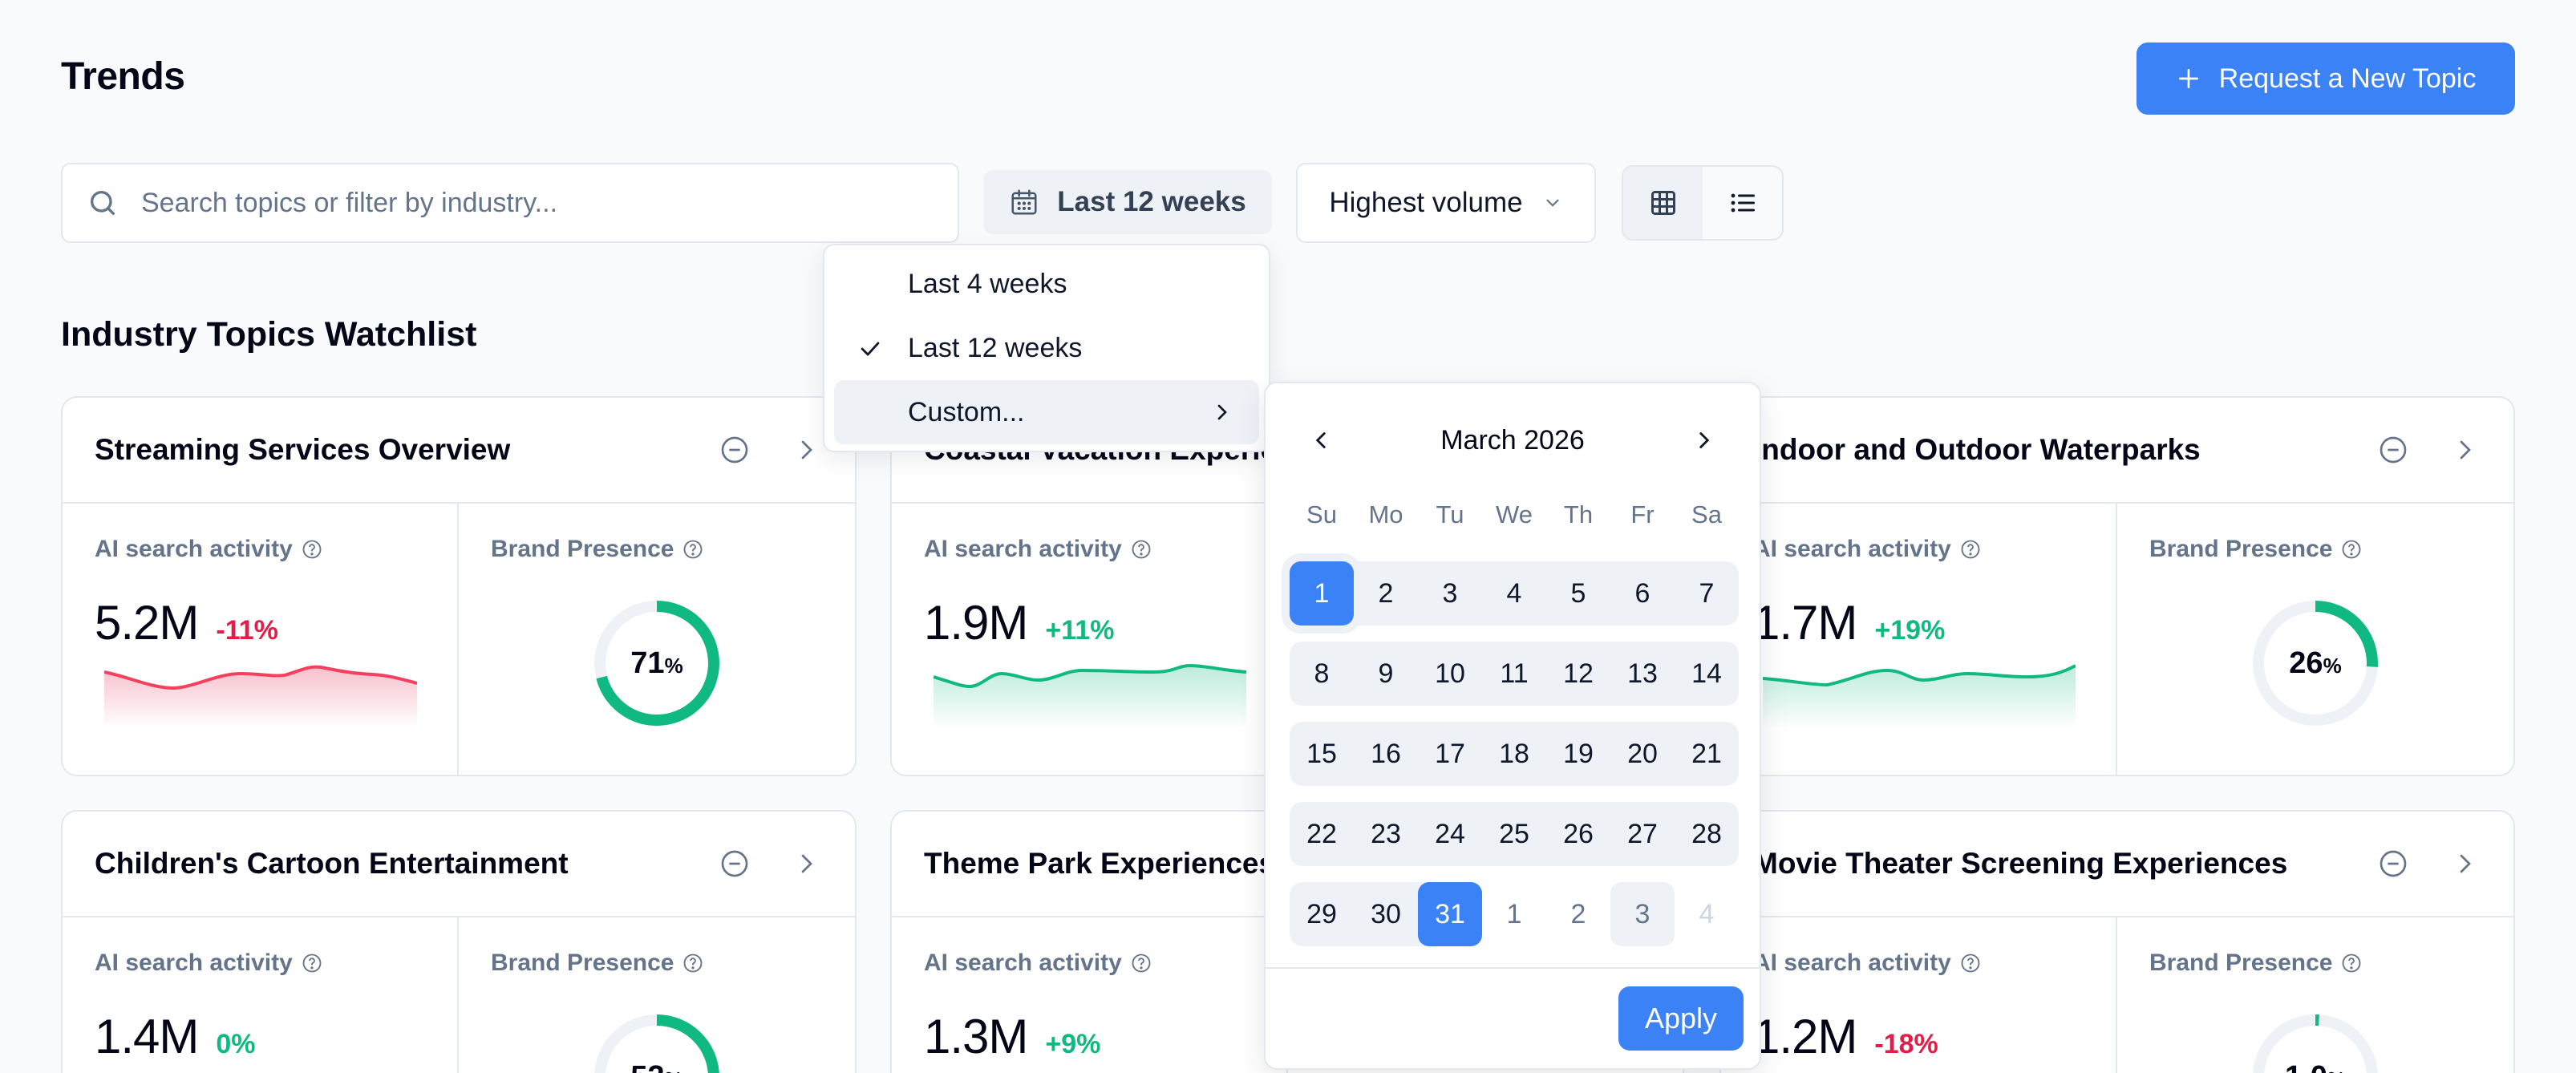 Image resolution: width=2576 pixels, height=1073 pixels. What do you see at coordinates (1578, 673) in the screenshot?
I see `calendar-day: 12` at bounding box center [1578, 673].